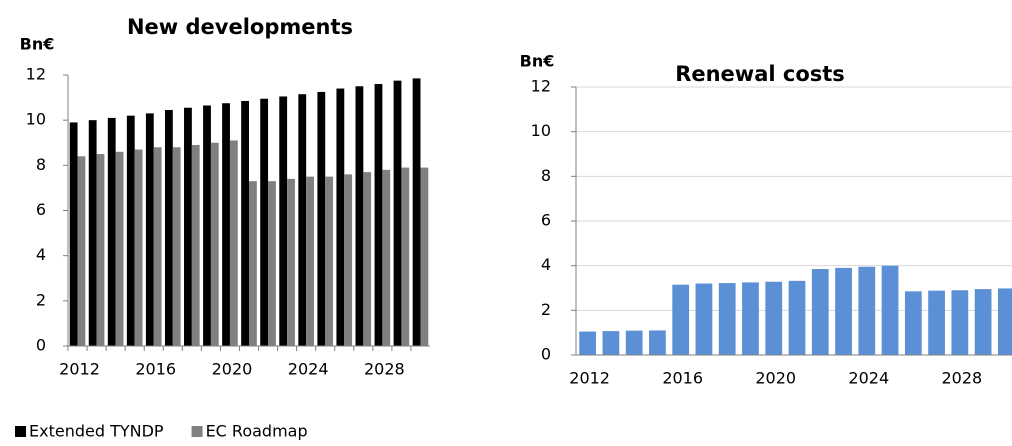 The image size is (1012, 446). What do you see at coordinates (760, 74) in the screenshot?
I see `chart-title: Renewal costs` at bounding box center [760, 74].